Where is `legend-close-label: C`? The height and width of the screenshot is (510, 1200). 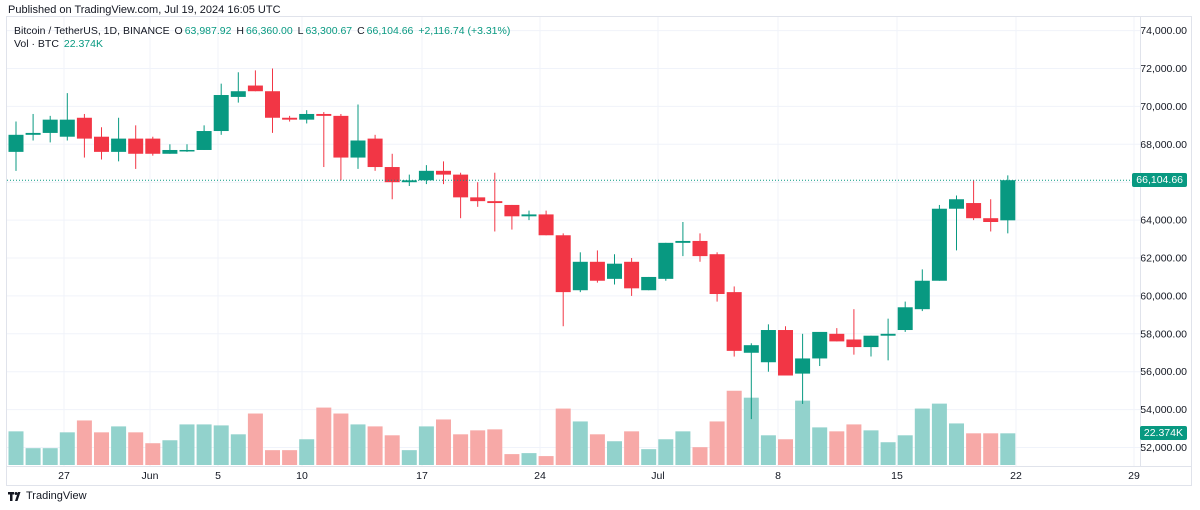
legend-close-label: C is located at coordinates (361, 31).